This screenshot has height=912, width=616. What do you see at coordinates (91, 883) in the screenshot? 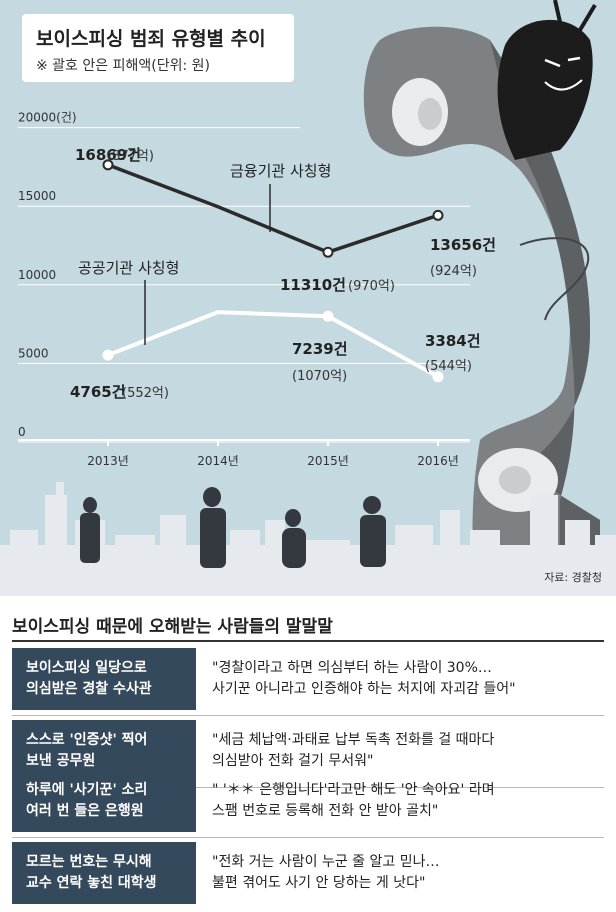
I see `quote-speaker-line: 교수 연락 놓친 대학생` at bounding box center [91, 883].